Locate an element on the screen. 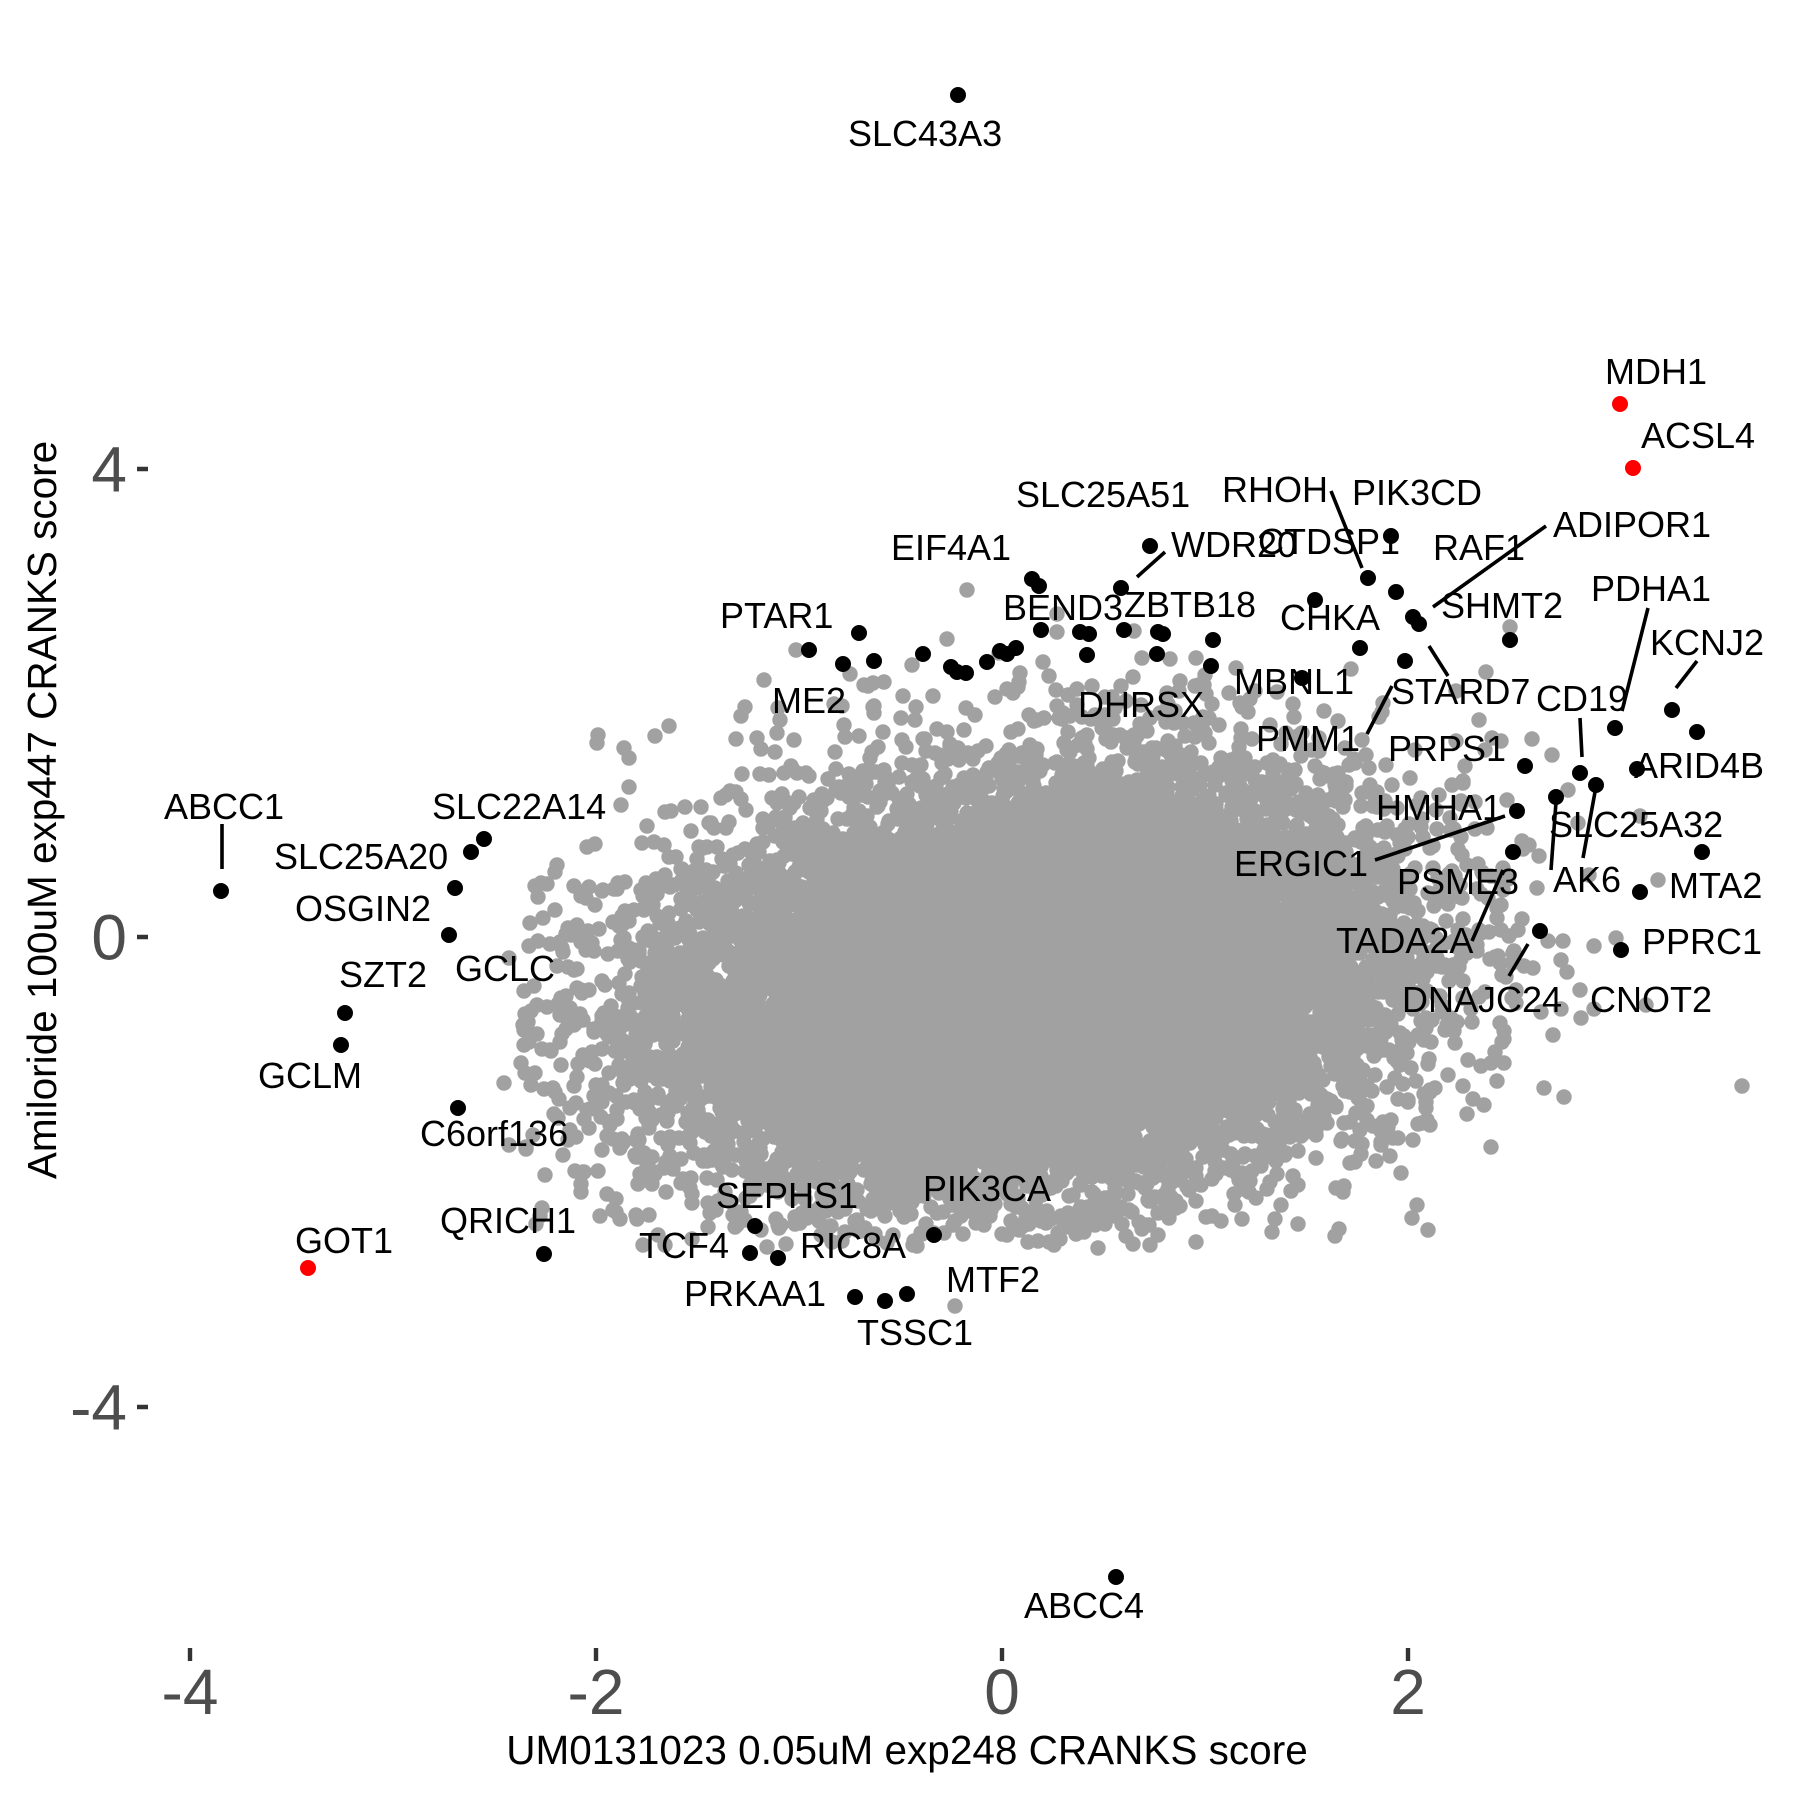 This screenshot has width=1800, height=1800. svg-text: STARD7 is located at coordinates (1460, 691).